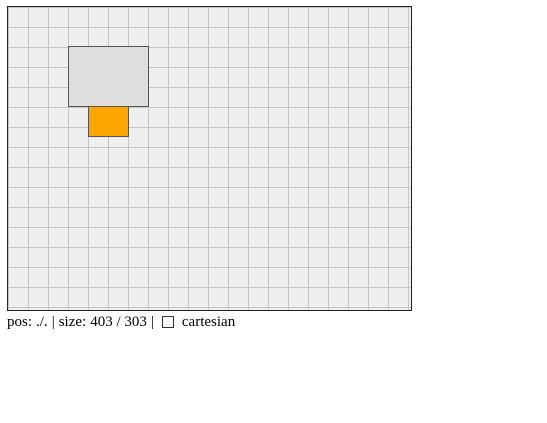 Image resolution: width=547 pixels, height=423 pixels. Describe the element at coordinates (20, 322) in the screenshot. I see `pos-label: pos:` at that location.